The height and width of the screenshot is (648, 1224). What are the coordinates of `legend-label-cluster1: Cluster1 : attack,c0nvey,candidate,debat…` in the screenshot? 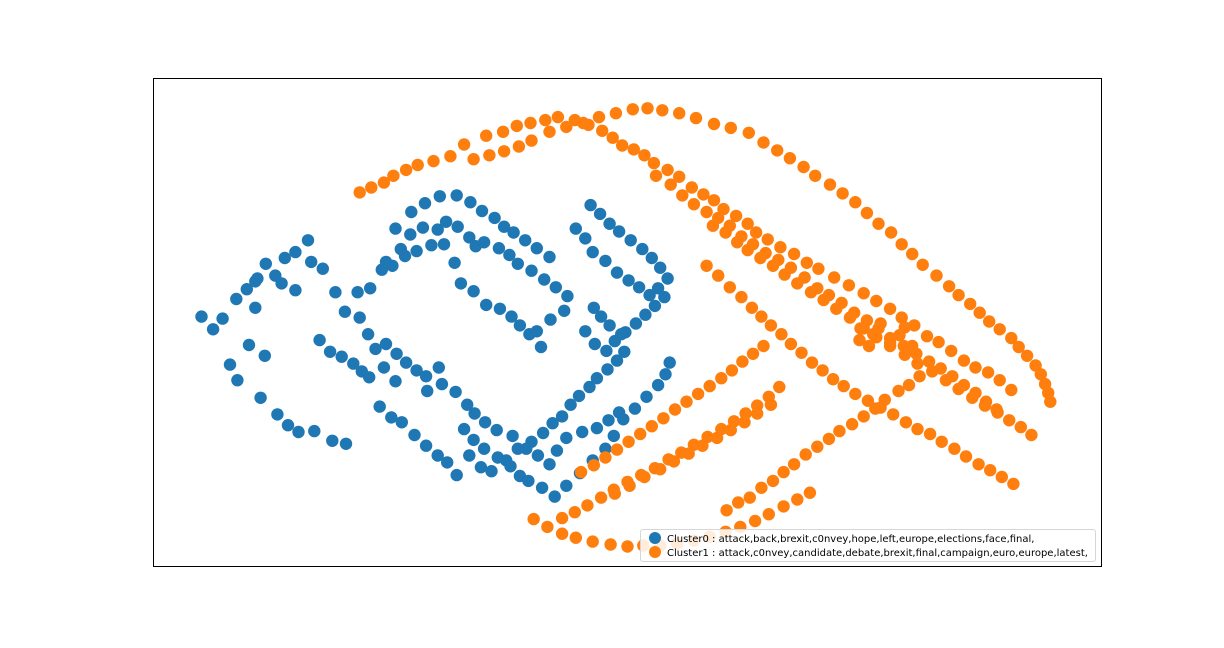 It's located at (877, 553).